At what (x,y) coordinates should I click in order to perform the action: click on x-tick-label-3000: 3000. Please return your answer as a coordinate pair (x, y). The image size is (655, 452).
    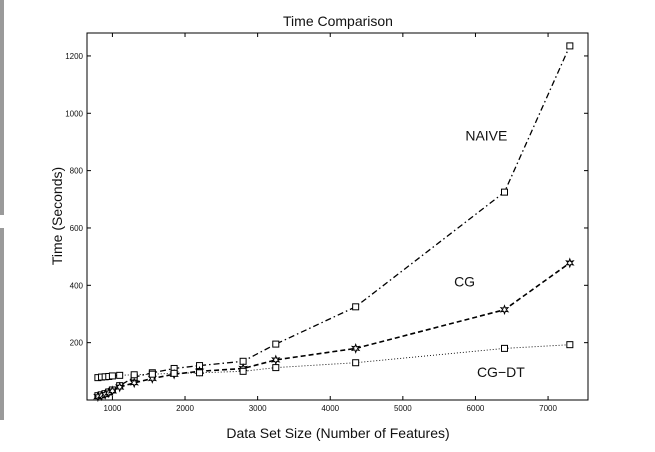
    Looking at the image, I should click on (258, 408).